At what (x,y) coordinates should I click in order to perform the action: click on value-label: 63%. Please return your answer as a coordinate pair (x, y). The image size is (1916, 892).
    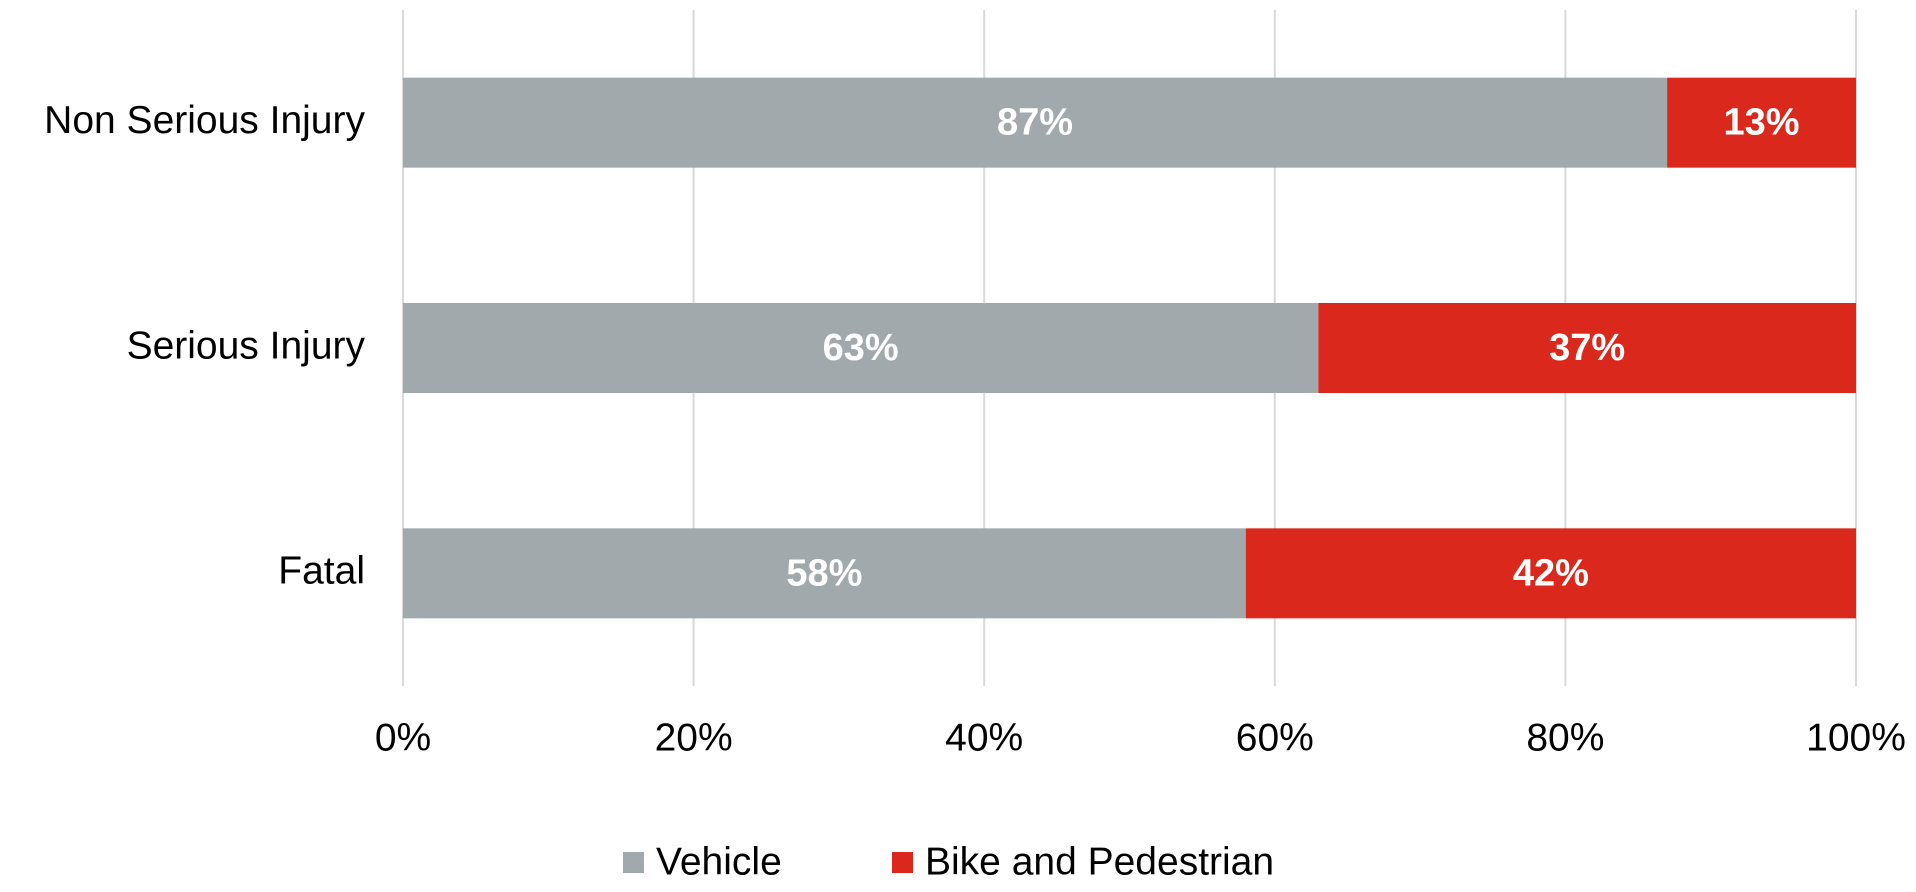
    Looking at the image, I should click on (861, 348).